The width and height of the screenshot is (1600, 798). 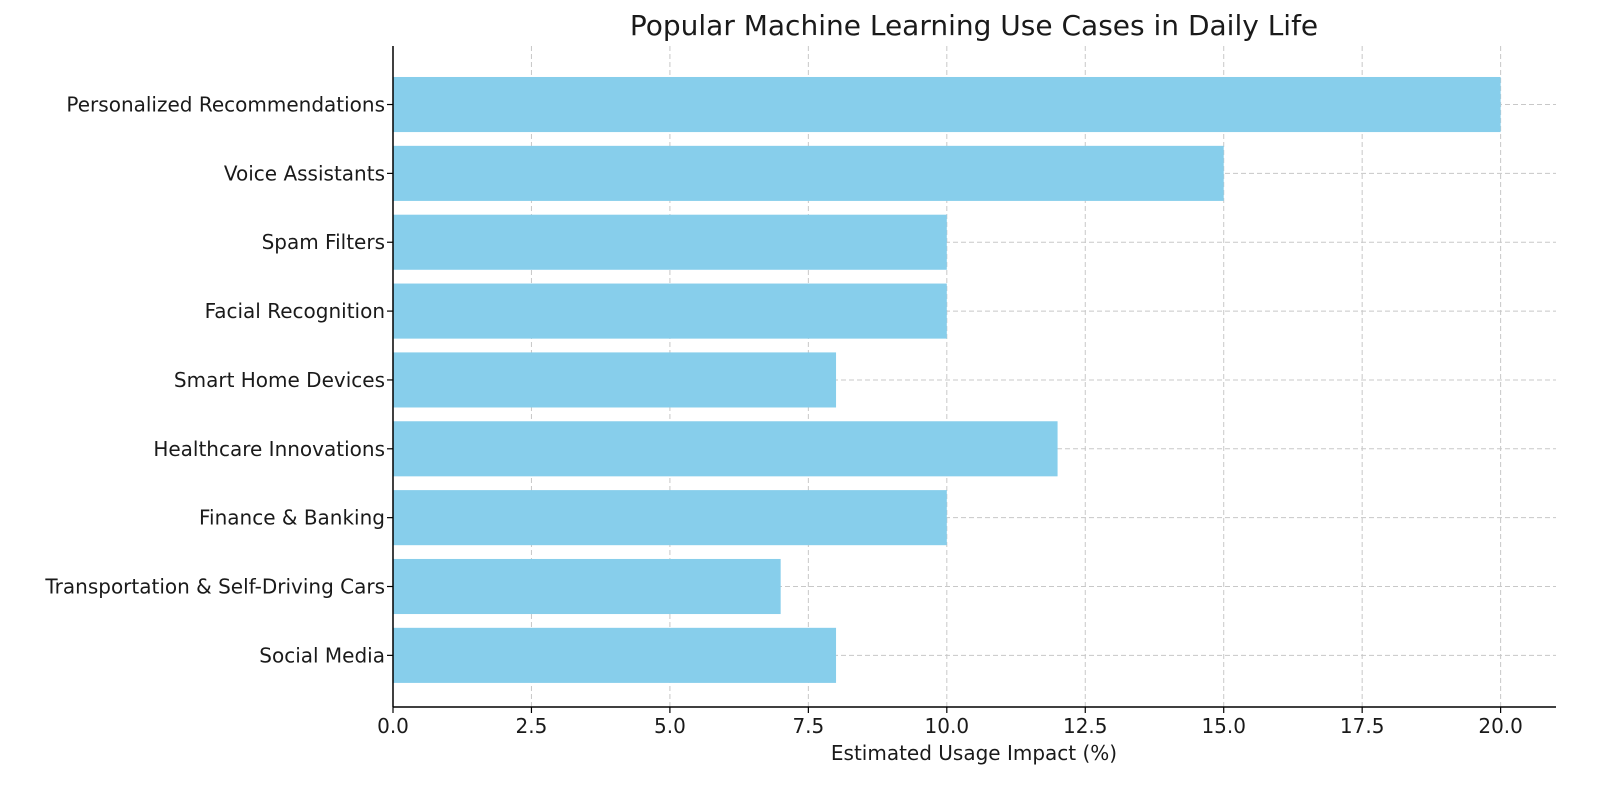 I want to click on y-tick-label: Facial Recognition, so click(x=295, y=311).